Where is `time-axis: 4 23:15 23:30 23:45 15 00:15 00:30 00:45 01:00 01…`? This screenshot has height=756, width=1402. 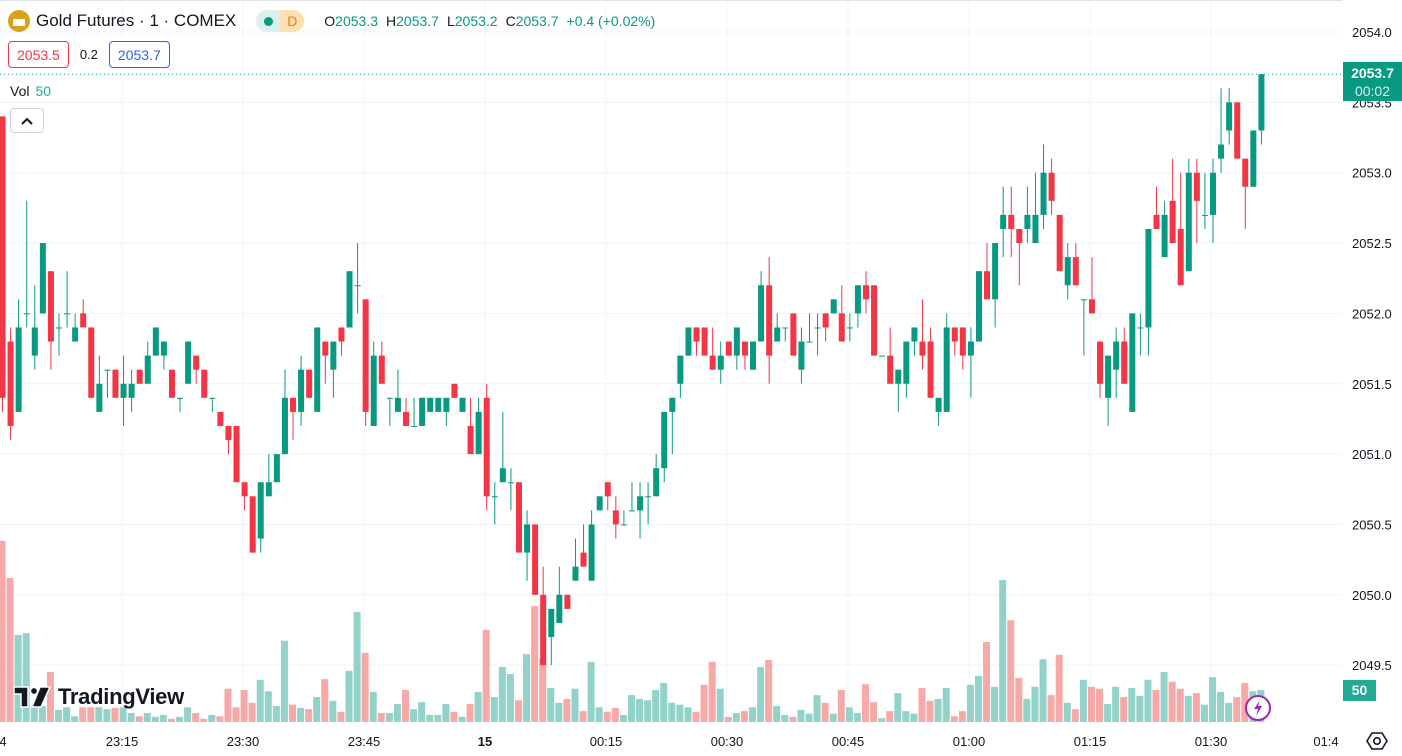
time-axis: 4 23:15 23:30 23:45 15 00:15 00:30 00:45 01:00 01… is located at coordinates (669, 741).